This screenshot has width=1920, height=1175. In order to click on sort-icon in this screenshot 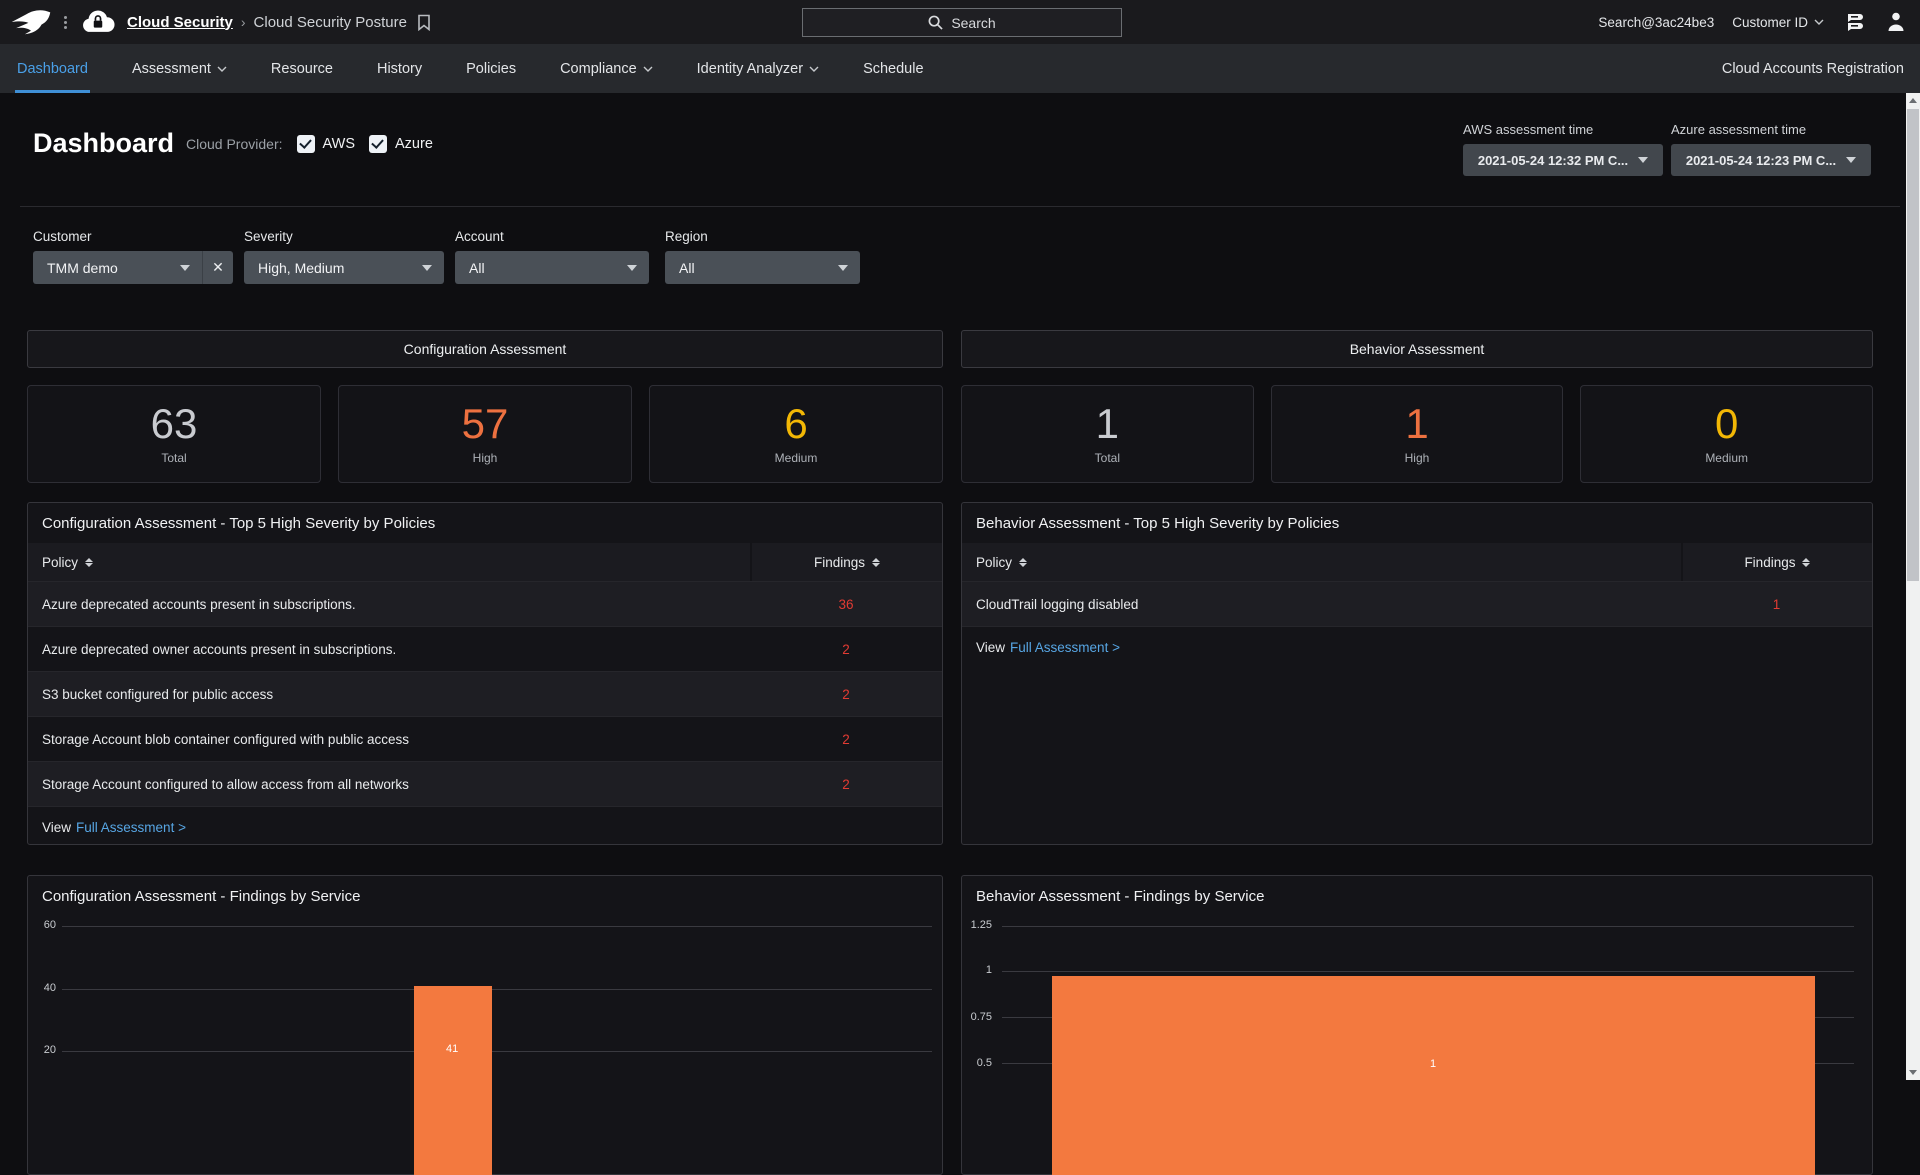, I will do `click(876, 562)`.